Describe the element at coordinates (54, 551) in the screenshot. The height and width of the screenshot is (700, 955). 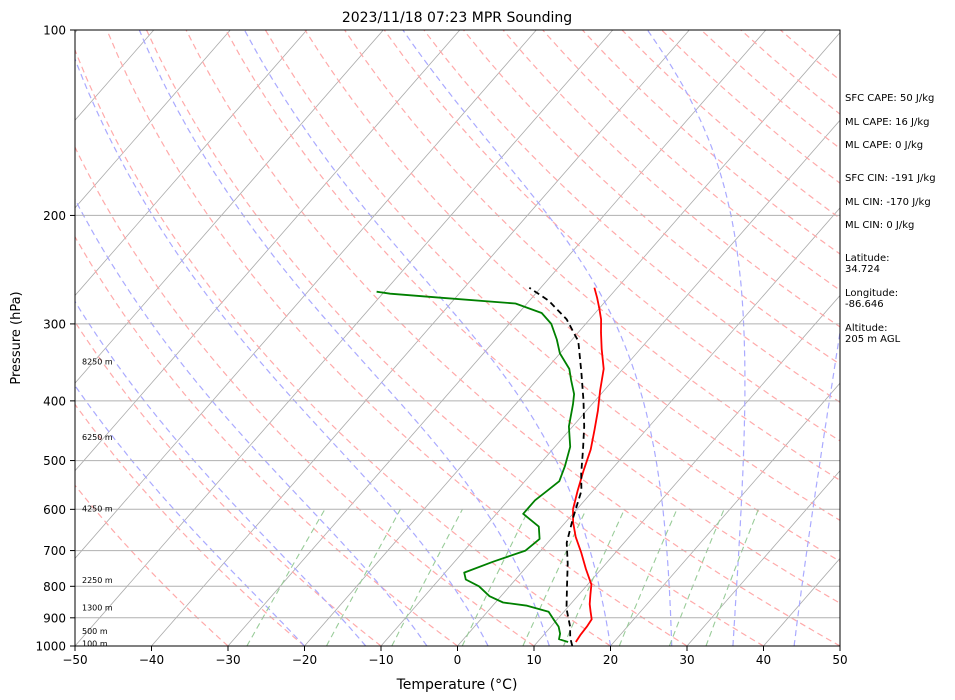
I see `y-tick-label: 700` at that location.